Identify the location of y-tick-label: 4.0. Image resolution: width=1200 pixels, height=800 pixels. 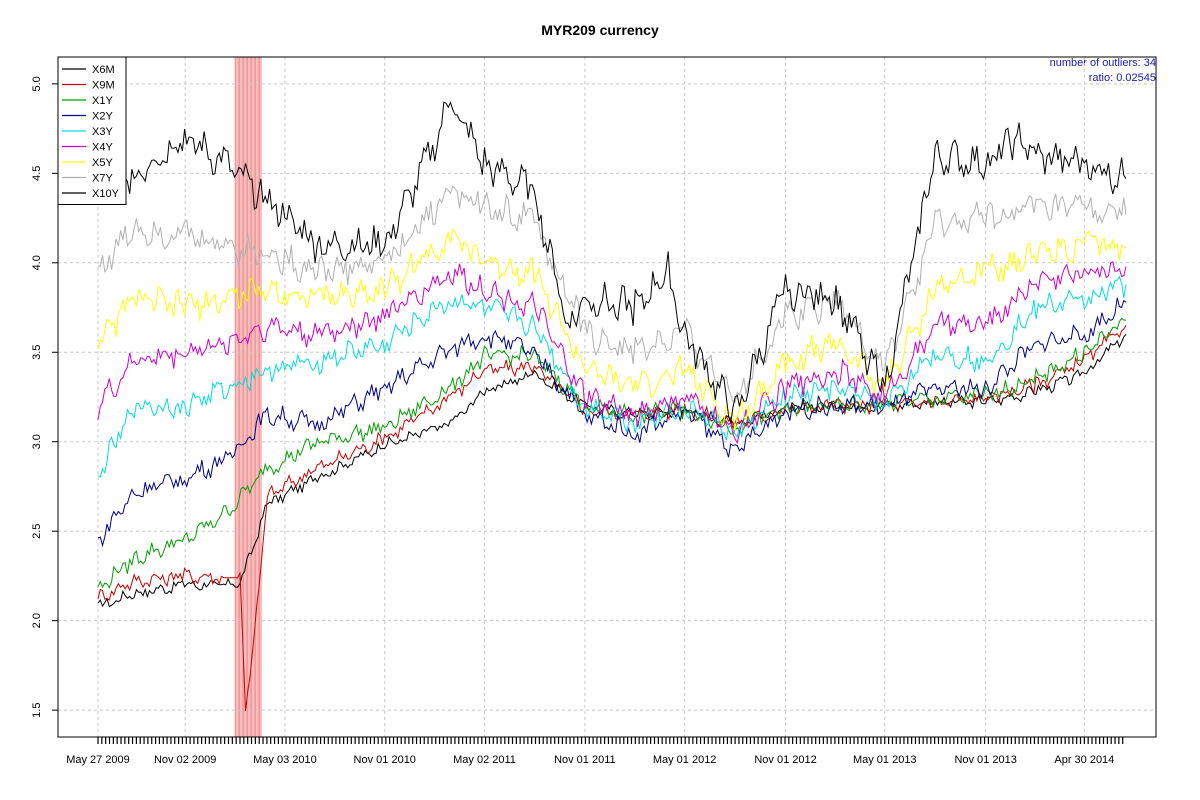
(37, 262).